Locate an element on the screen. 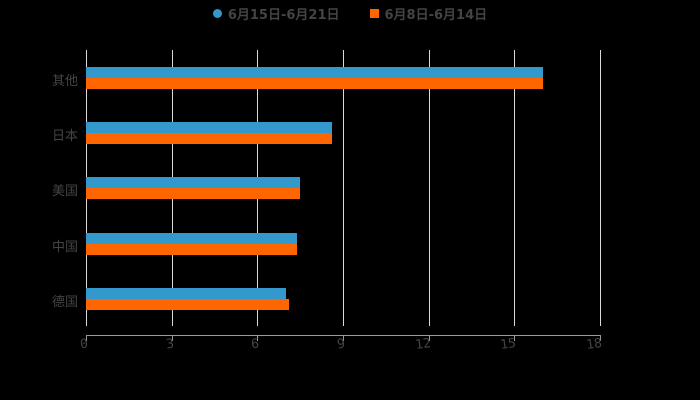  category-label: 美国 is located at coordinates (64, 192).